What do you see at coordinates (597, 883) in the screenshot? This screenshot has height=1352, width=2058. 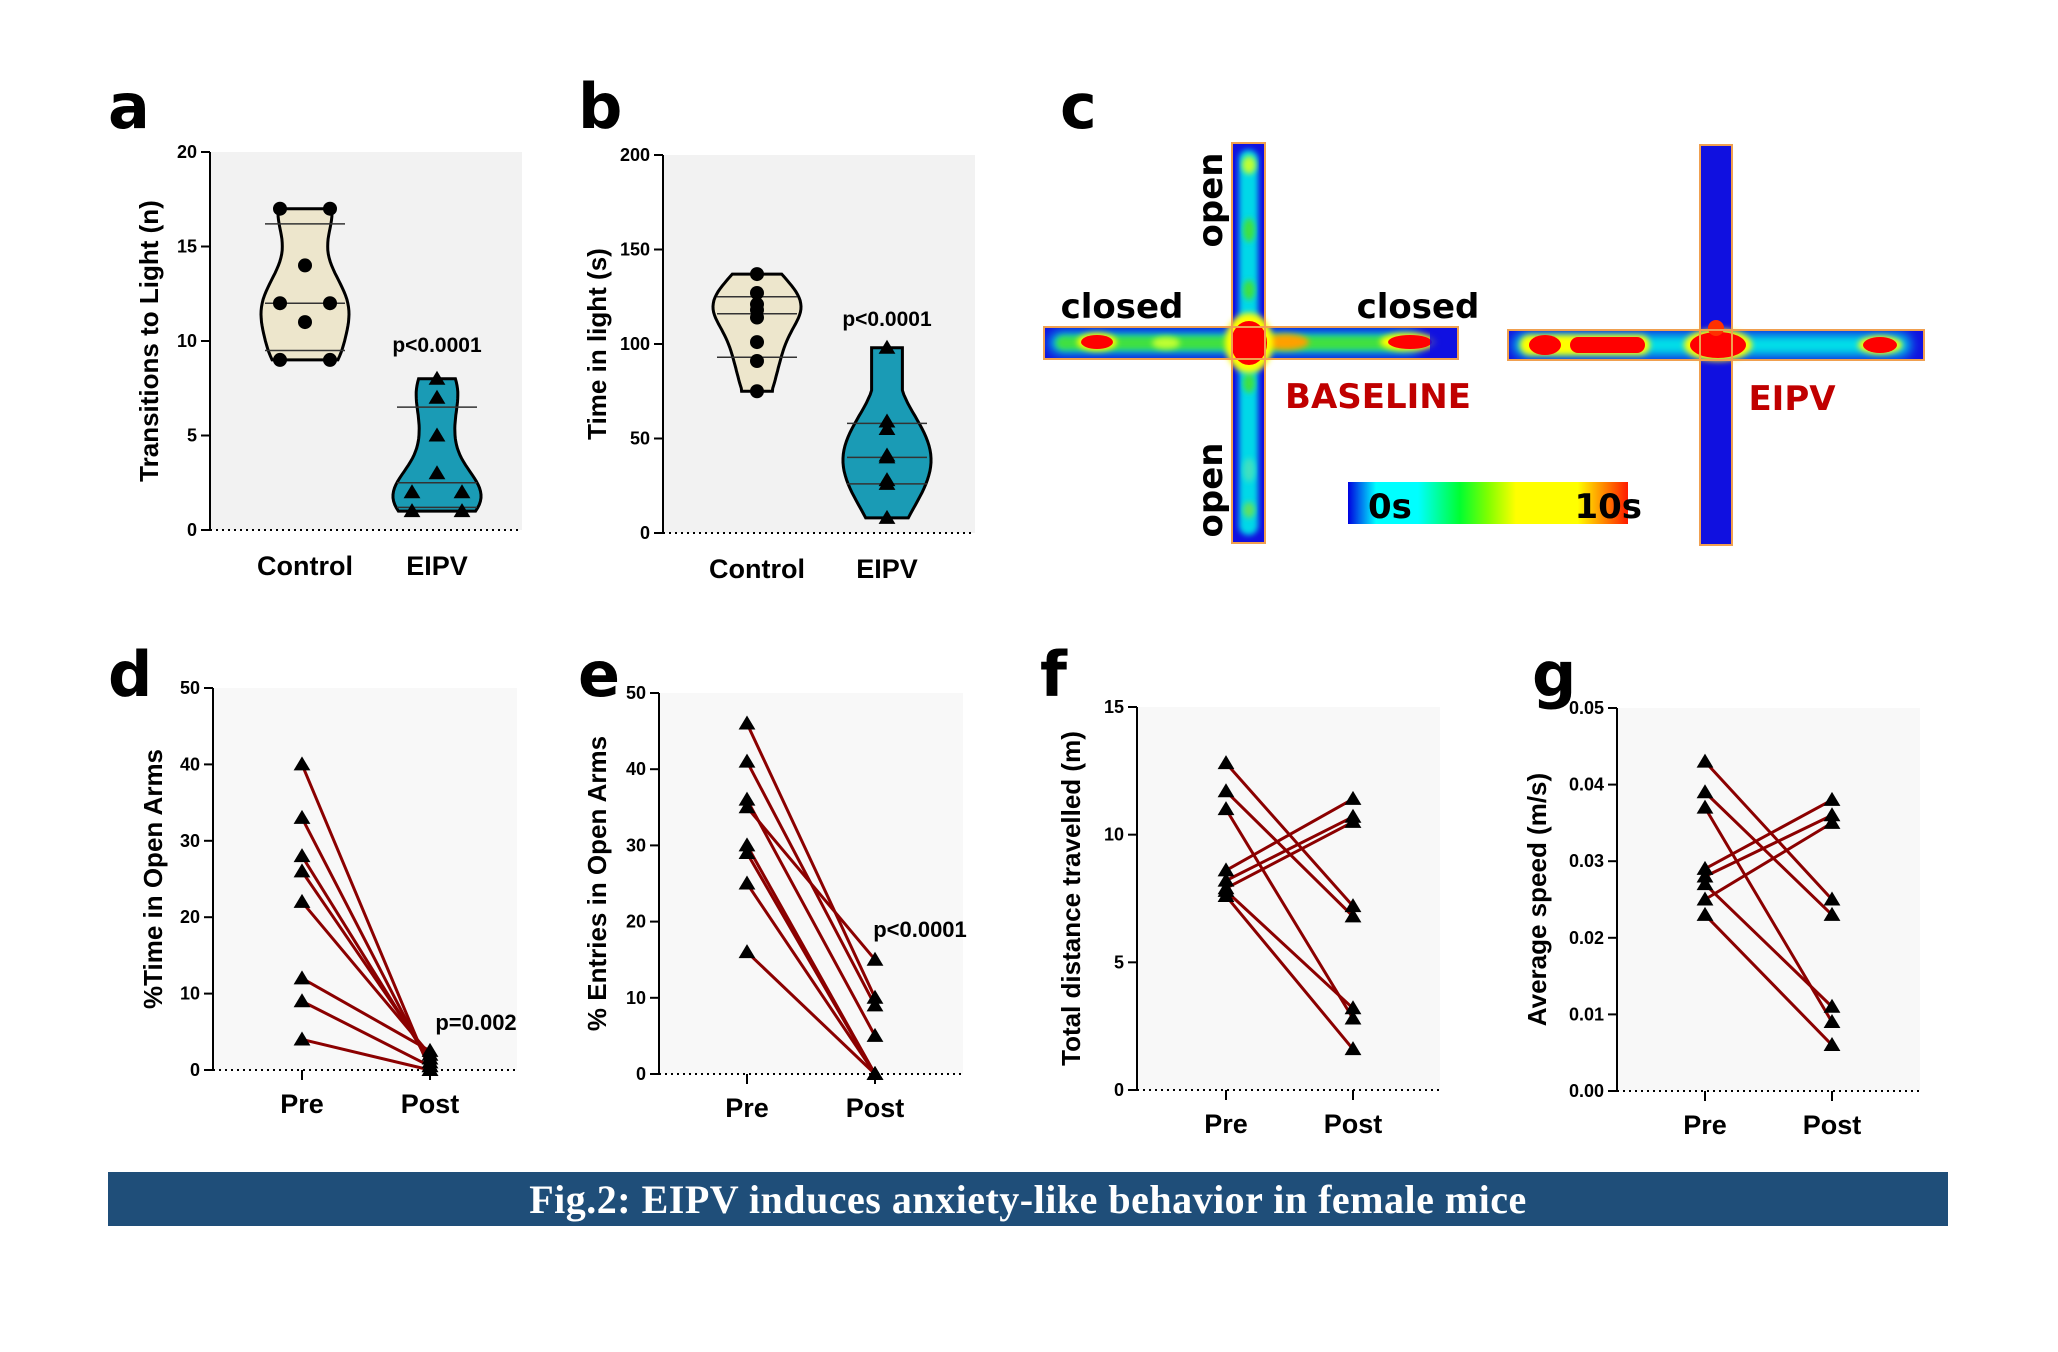 I see `y-axis-label: % Entries in Open Arms` at bounding box center [597, 883].